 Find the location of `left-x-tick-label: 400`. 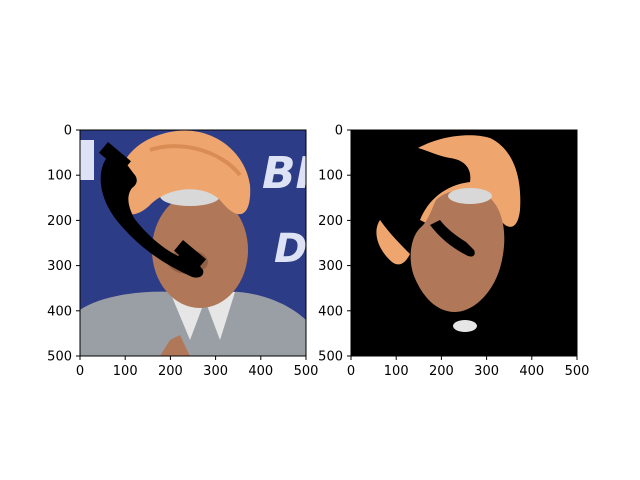

left-x-tick-label: 400 is located at coordinates (260, 371).